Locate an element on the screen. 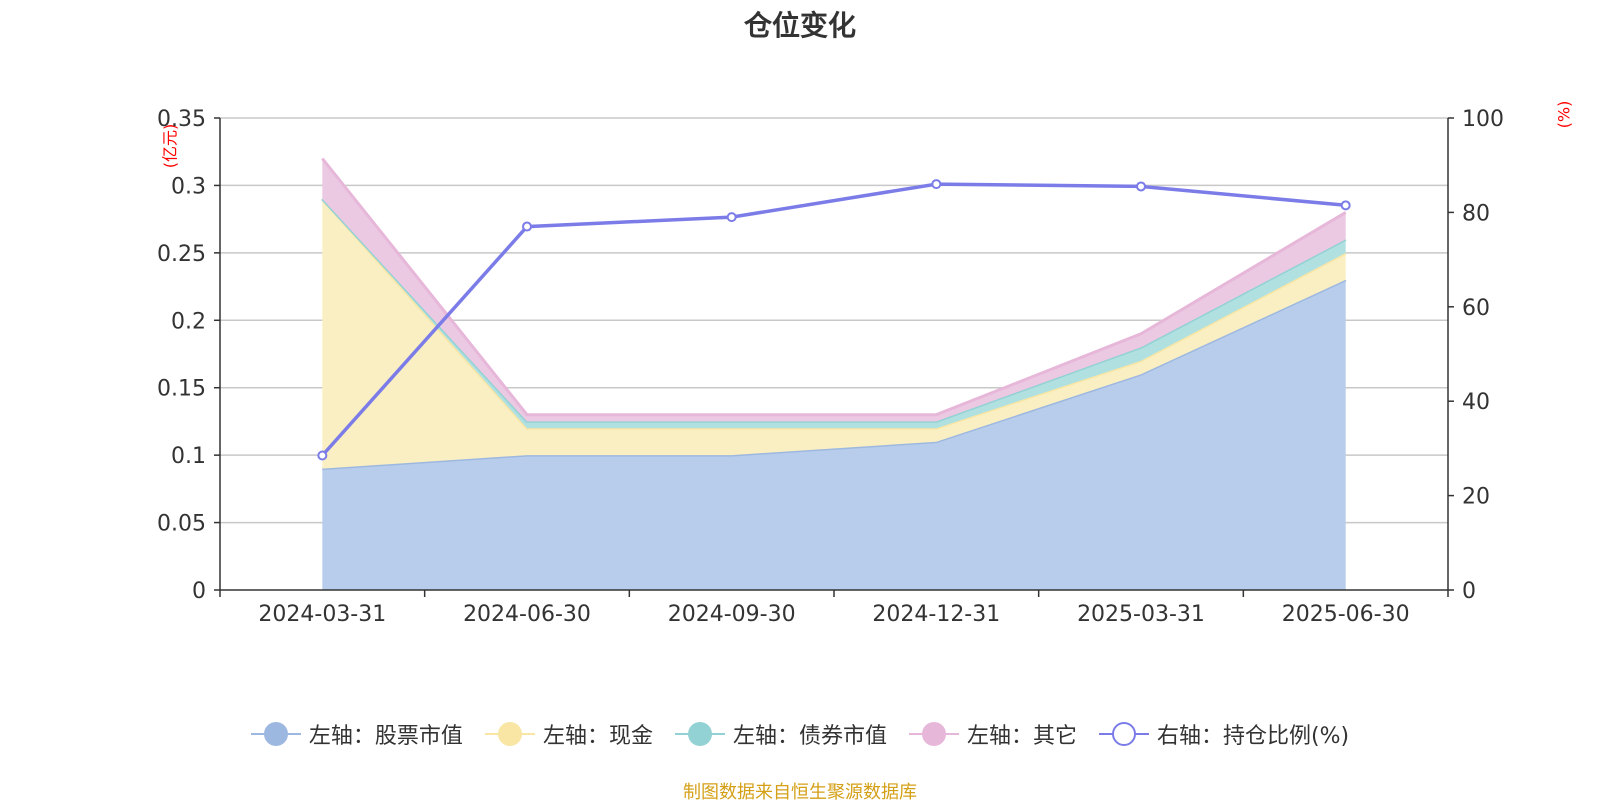 This screenshot has height=804, width=1600. legend-label: 右轴：持仓比例(%) is located at coordinates (1253, 736).